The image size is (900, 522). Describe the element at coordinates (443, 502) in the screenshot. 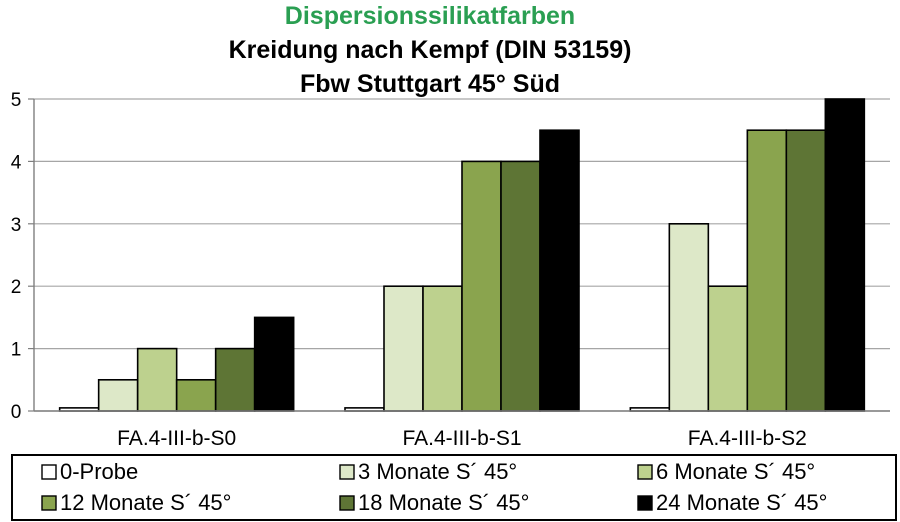

I see `legend-entry: 18 Monate S´ 45°` at that location.